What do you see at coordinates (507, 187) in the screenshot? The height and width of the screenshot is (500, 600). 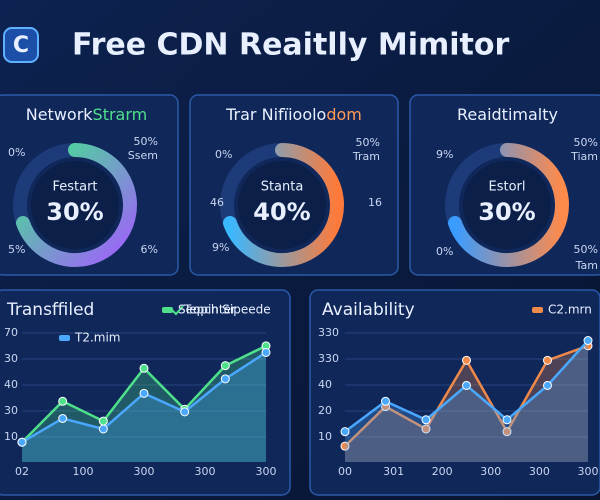 I see `center-label: Estorl` at bounding box center [507, 187].